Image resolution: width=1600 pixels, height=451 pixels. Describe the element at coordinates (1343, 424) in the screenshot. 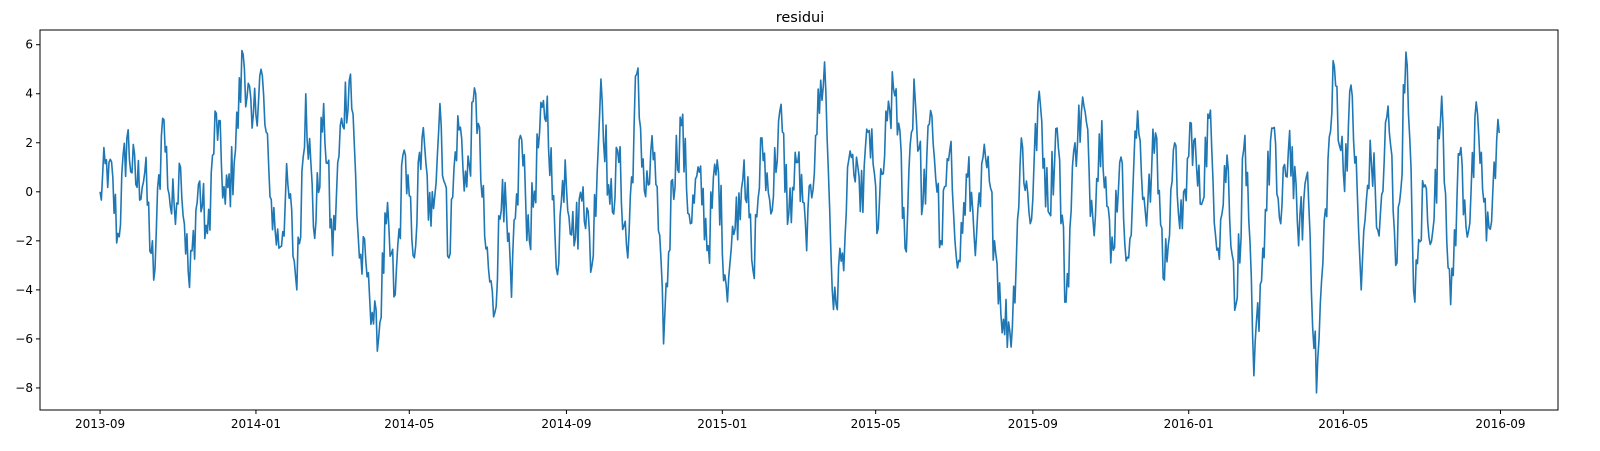

I see `x-tick-label: 2016-05` at that location.